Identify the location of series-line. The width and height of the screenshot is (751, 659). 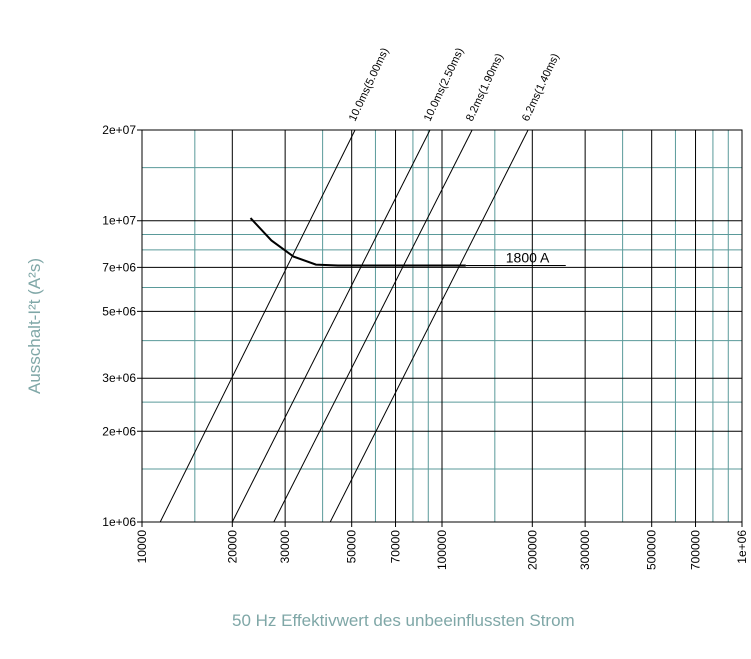
(357, 242).